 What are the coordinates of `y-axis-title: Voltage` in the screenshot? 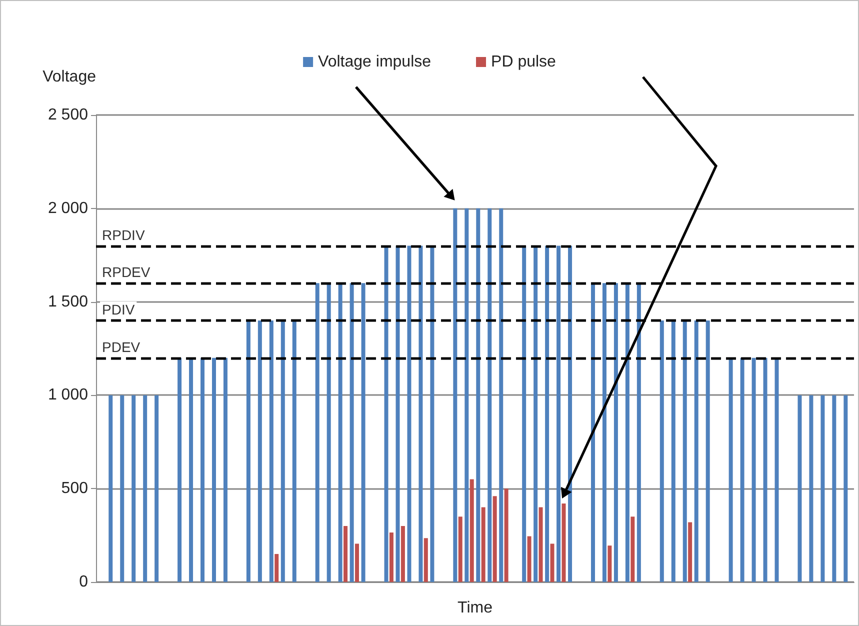 It's located at (69, 77).